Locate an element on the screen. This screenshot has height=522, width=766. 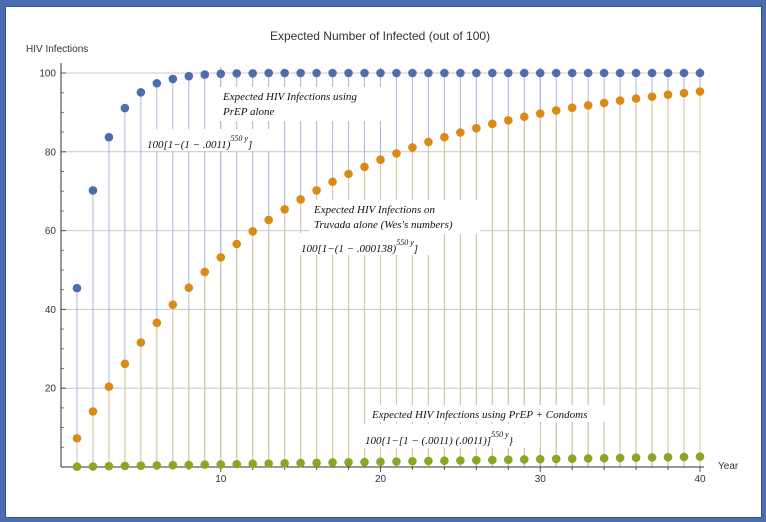
y-axis-label: HIV Infections is located at coordinates (57, 49).